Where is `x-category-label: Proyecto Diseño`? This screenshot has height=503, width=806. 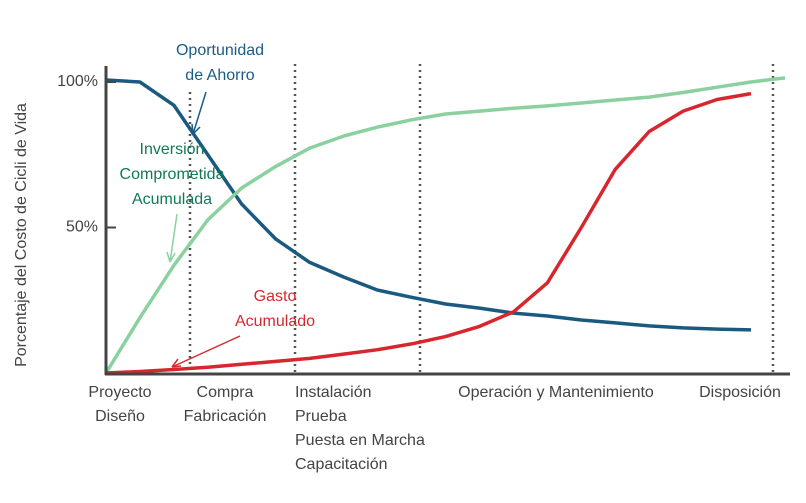 x-category-label: Proyecto Diseño is located at coordinates (120, 404).